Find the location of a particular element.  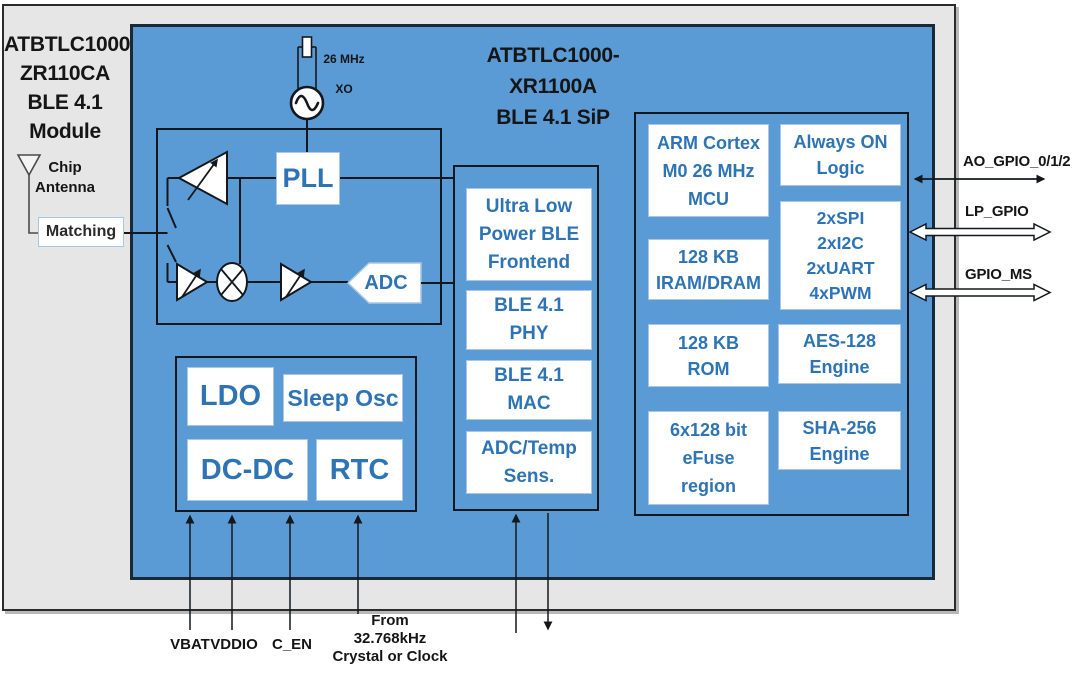

ldo-block: LDO is located at coordinates (230, 396).